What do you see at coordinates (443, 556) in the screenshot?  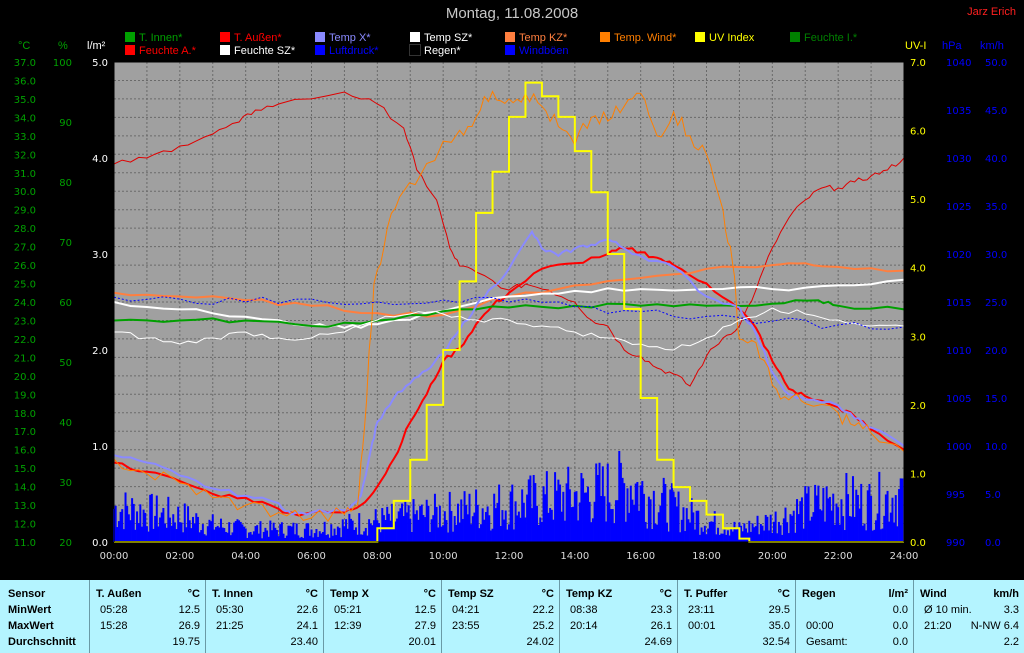 I see `x-tick-label: 10:00` at bounding box center [443, 556].